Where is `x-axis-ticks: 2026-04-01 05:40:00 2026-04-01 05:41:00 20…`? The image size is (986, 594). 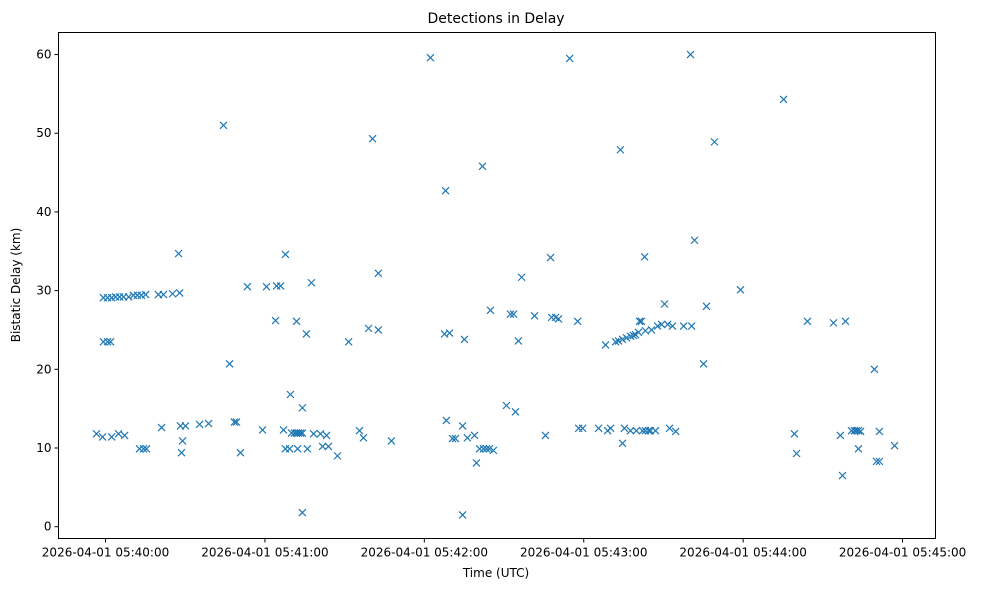 x-axis-ticks: 2026-04-01 05:40:00 2026-04-01 05:41:00 20… is located at coordinates (504, 549).